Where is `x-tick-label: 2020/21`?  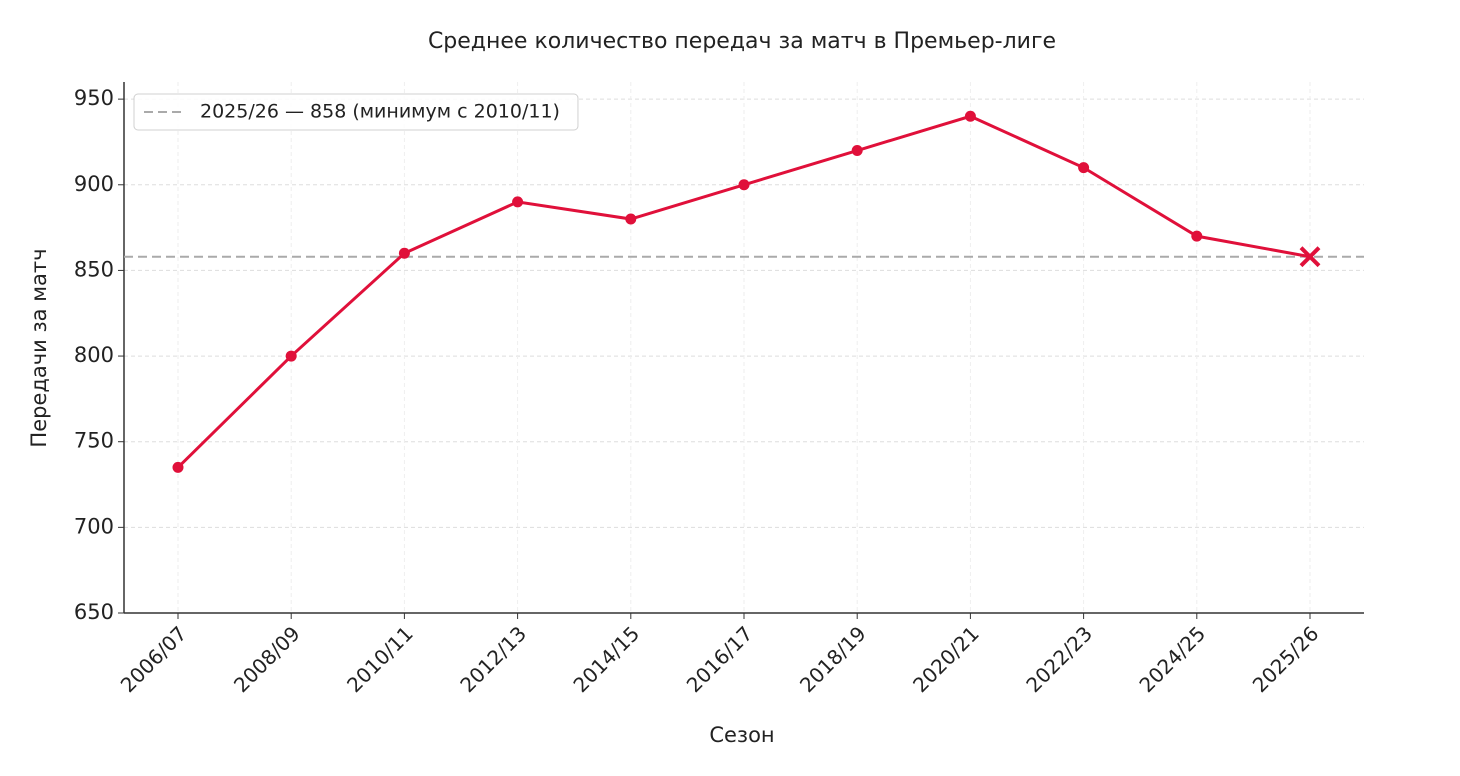 x-tick-label: 2020/21 is located at coordinates (946, 659).